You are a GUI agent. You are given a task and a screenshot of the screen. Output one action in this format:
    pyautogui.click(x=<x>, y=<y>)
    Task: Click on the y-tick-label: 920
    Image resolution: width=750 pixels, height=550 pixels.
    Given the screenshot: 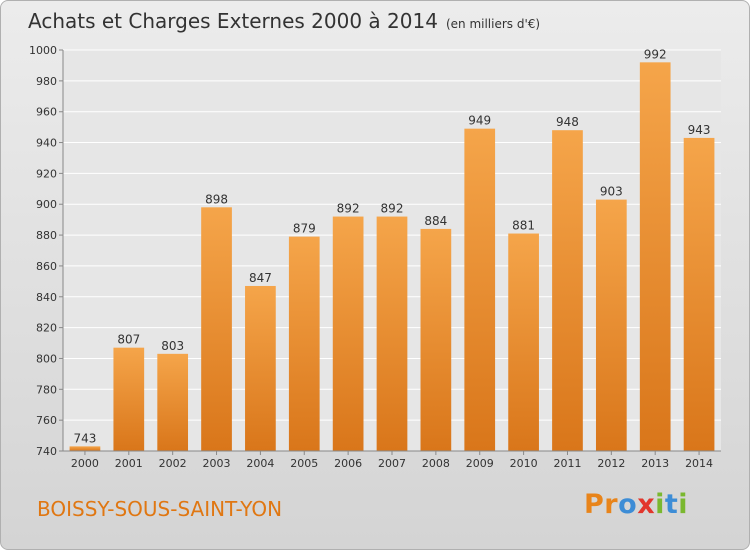 What is the action you would take?
    pyautogui.click(x=46, y=173)
    